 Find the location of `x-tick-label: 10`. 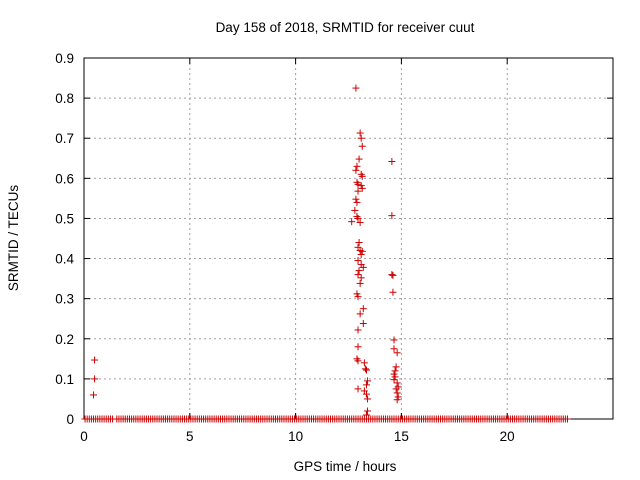

x-tick-label: 10 is located at coordinates (295, 436).